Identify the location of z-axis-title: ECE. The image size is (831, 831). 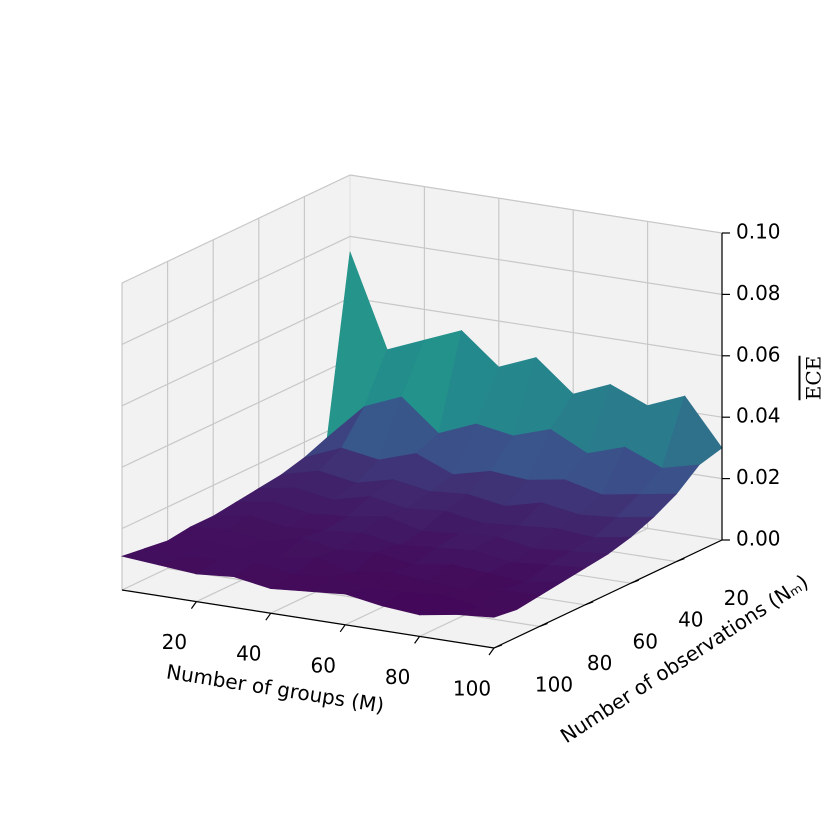
(814, 378).